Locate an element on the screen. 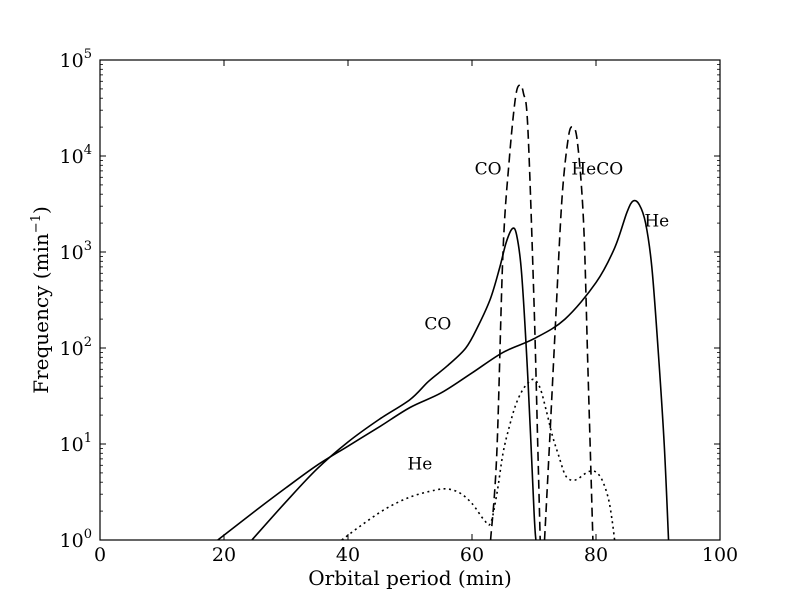 Image resolution: width=800 pixels, height=600 pixels. y-axis-label-close: ) is located at coordinates (41, 210).